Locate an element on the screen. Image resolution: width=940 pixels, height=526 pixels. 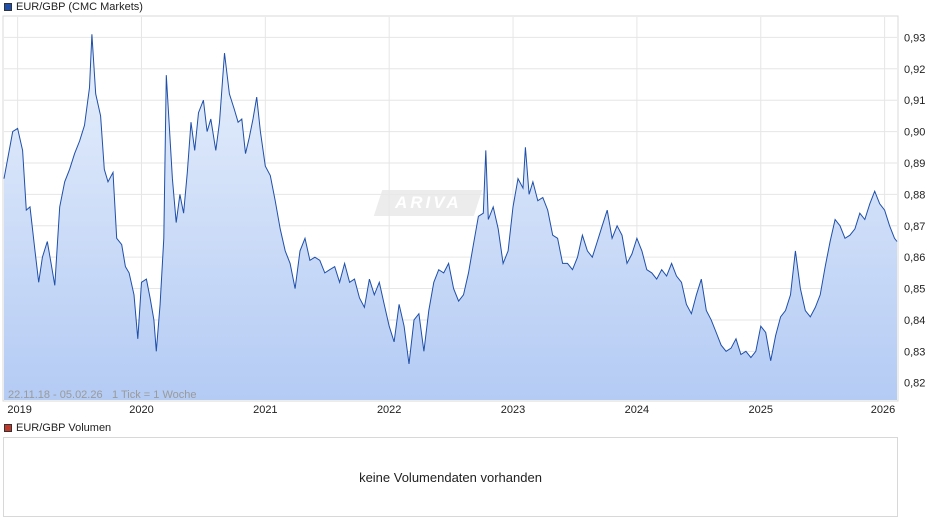
y-tick-label: 0,87 is located at coordinates (914, 227).